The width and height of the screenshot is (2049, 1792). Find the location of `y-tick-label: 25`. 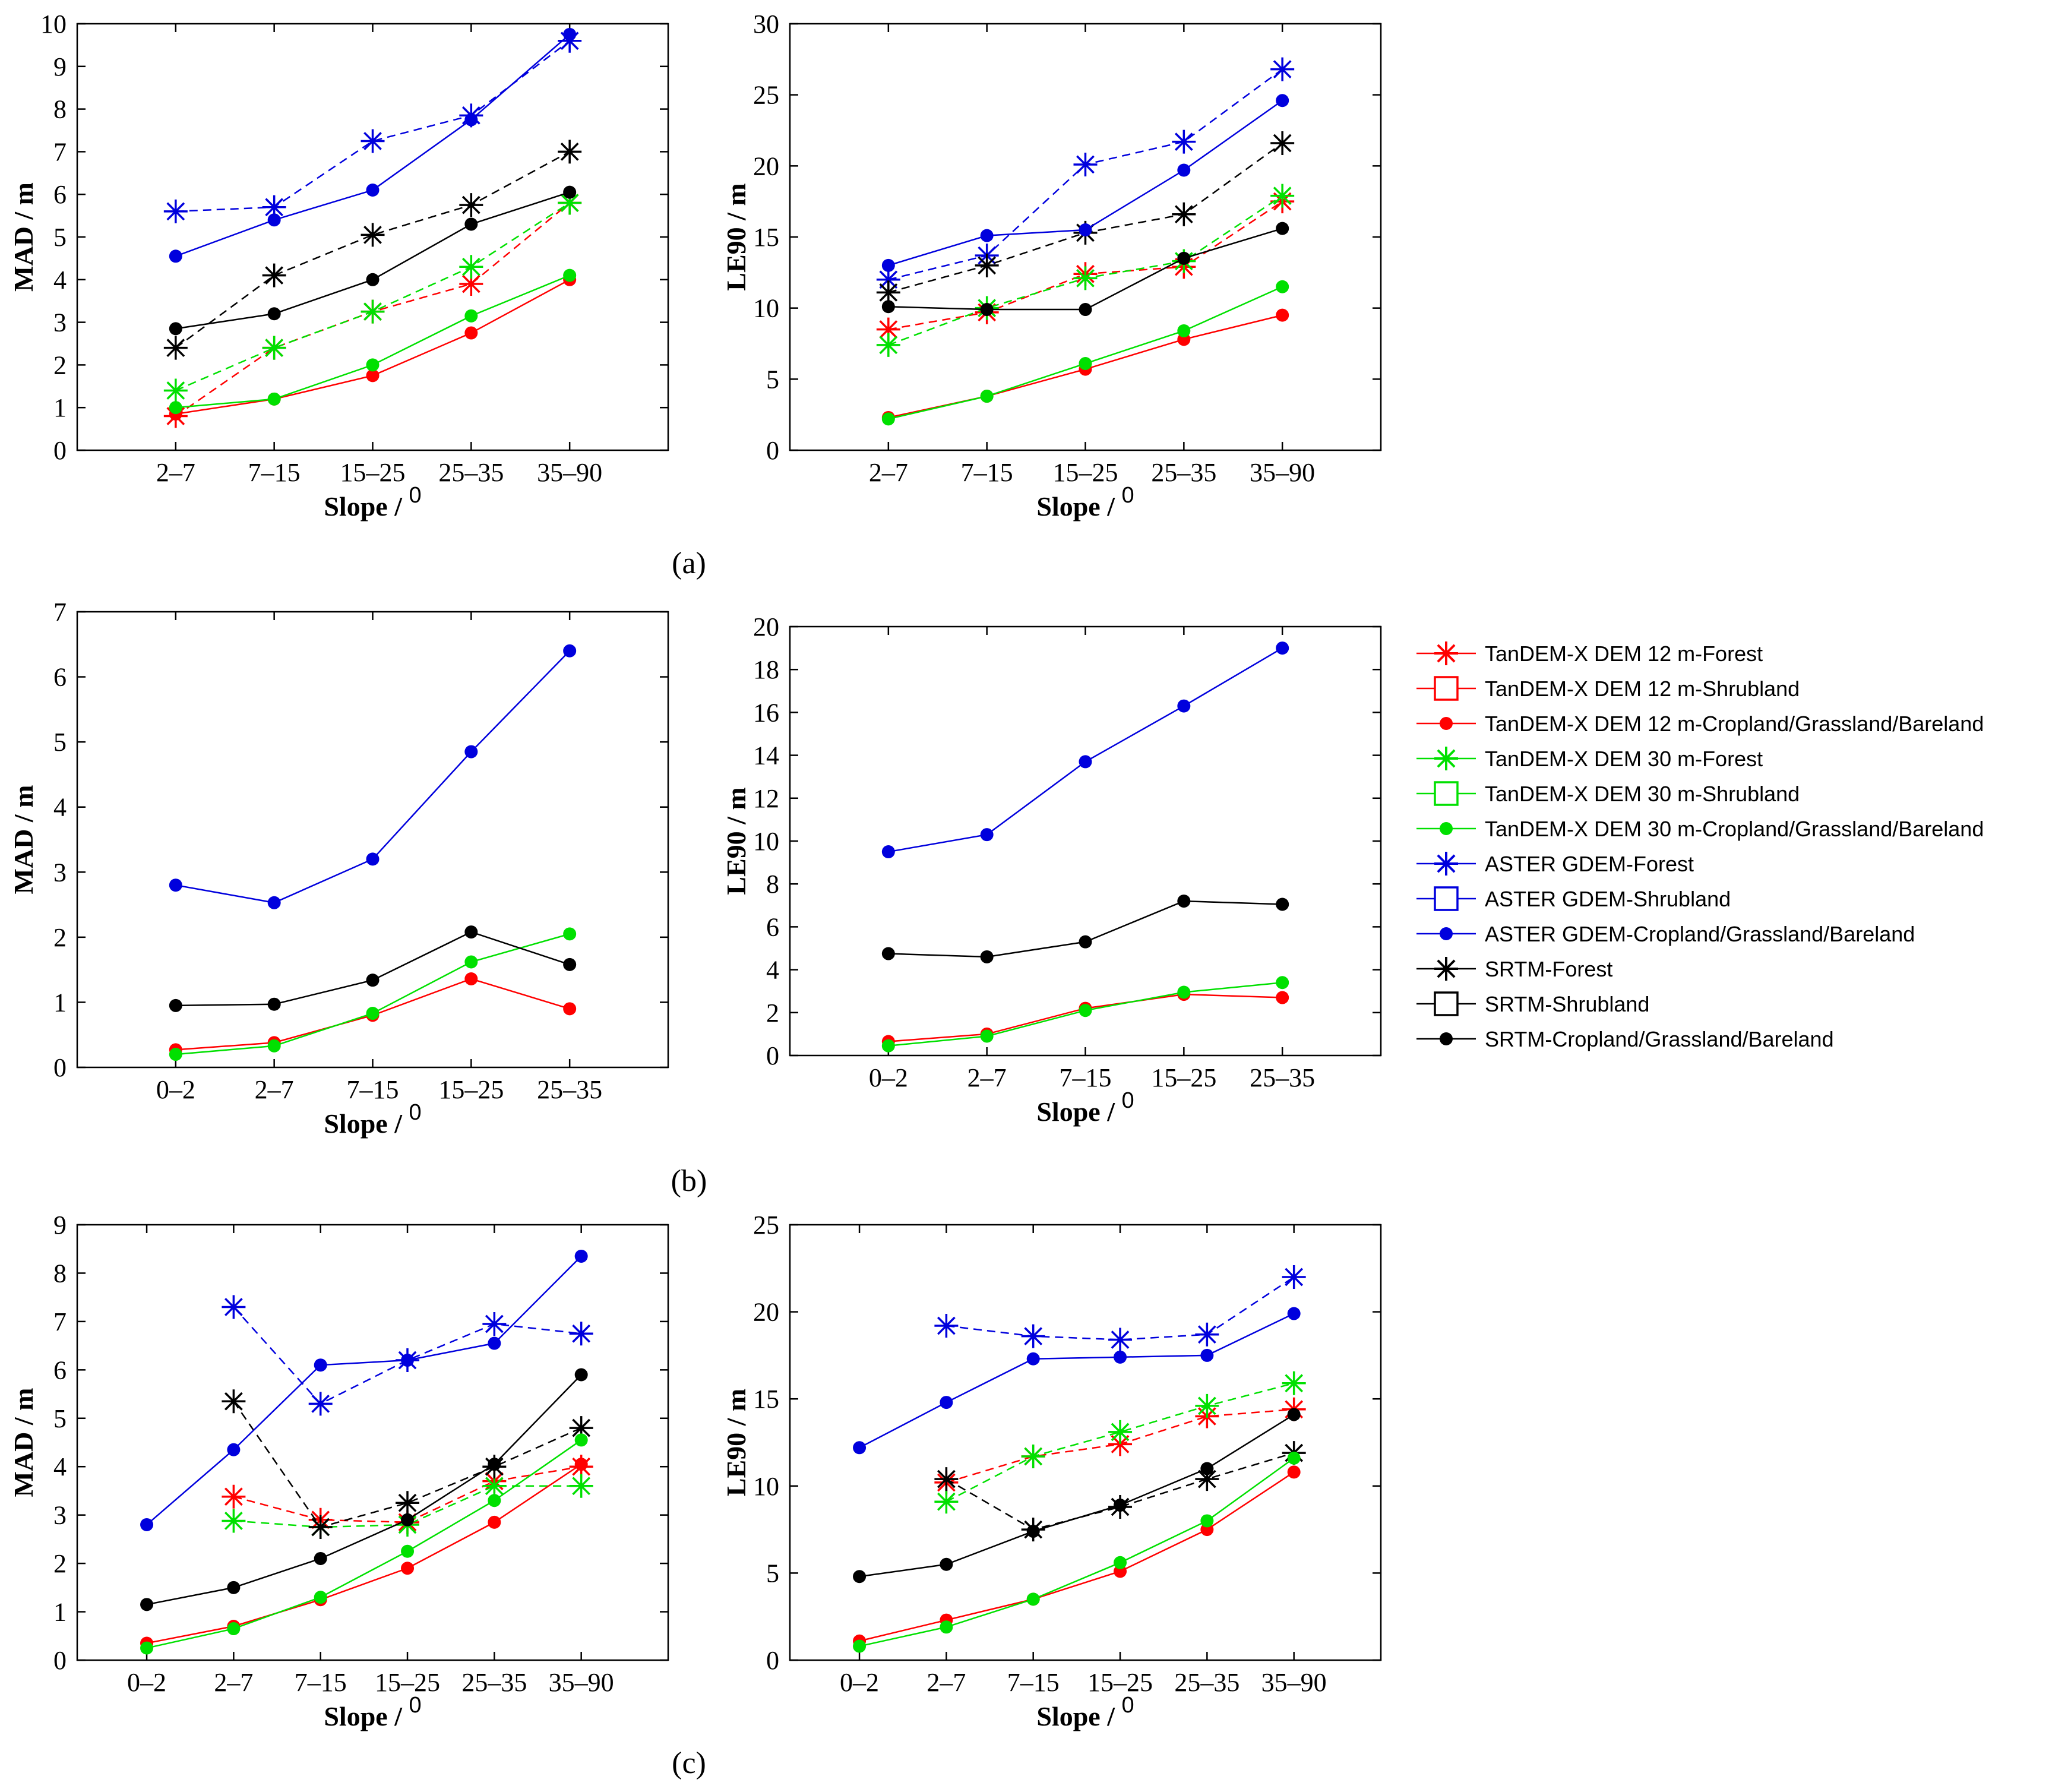

y-tick-label: 25 is located at coordinates (766, 1225).